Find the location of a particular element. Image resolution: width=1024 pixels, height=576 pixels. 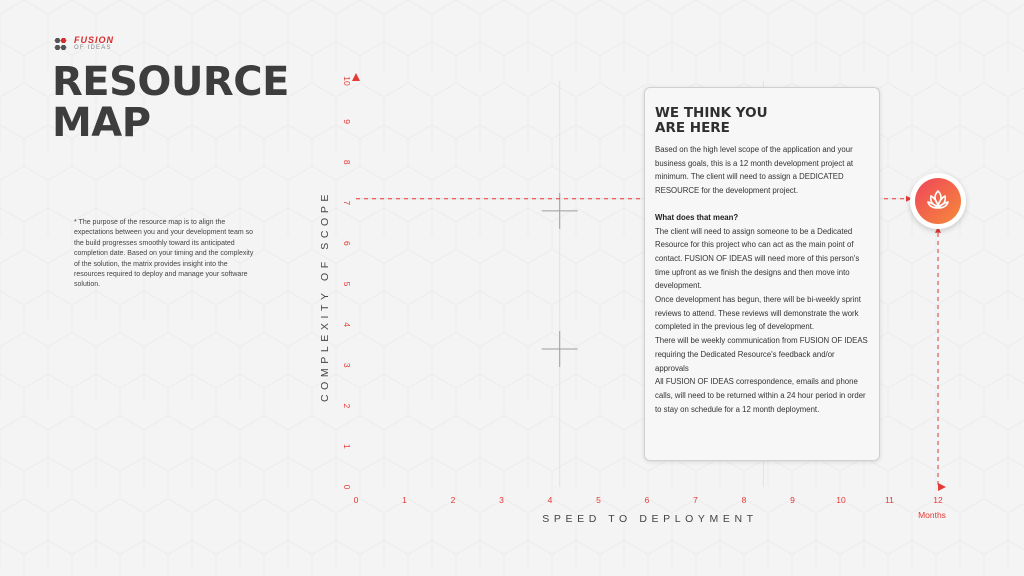

x-axis-label: SPEED TO DEPLOYMENT is located at coordinates (649, 519).